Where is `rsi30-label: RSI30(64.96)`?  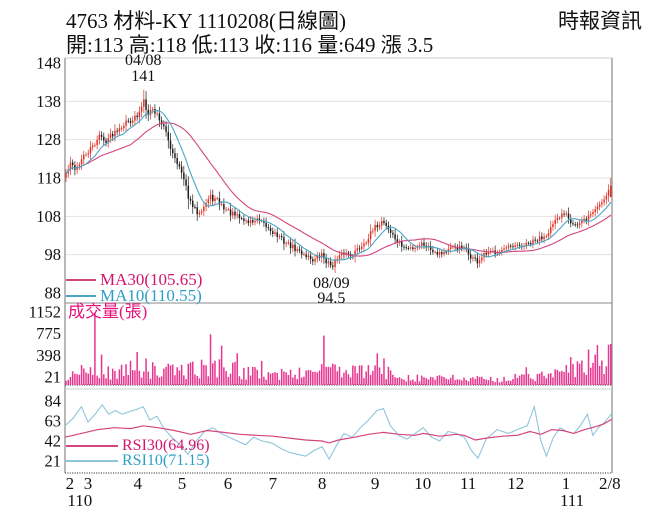 rsi30-label: RSI30(64.96) is located at coordinates (166, 445).